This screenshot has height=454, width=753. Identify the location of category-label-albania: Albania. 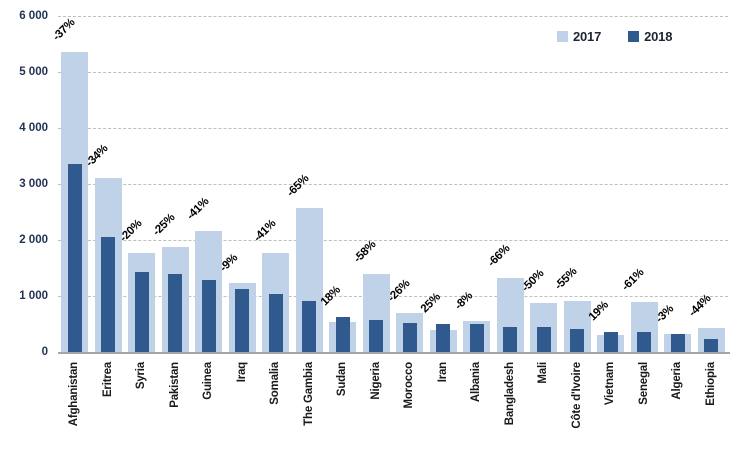
(476, 382).